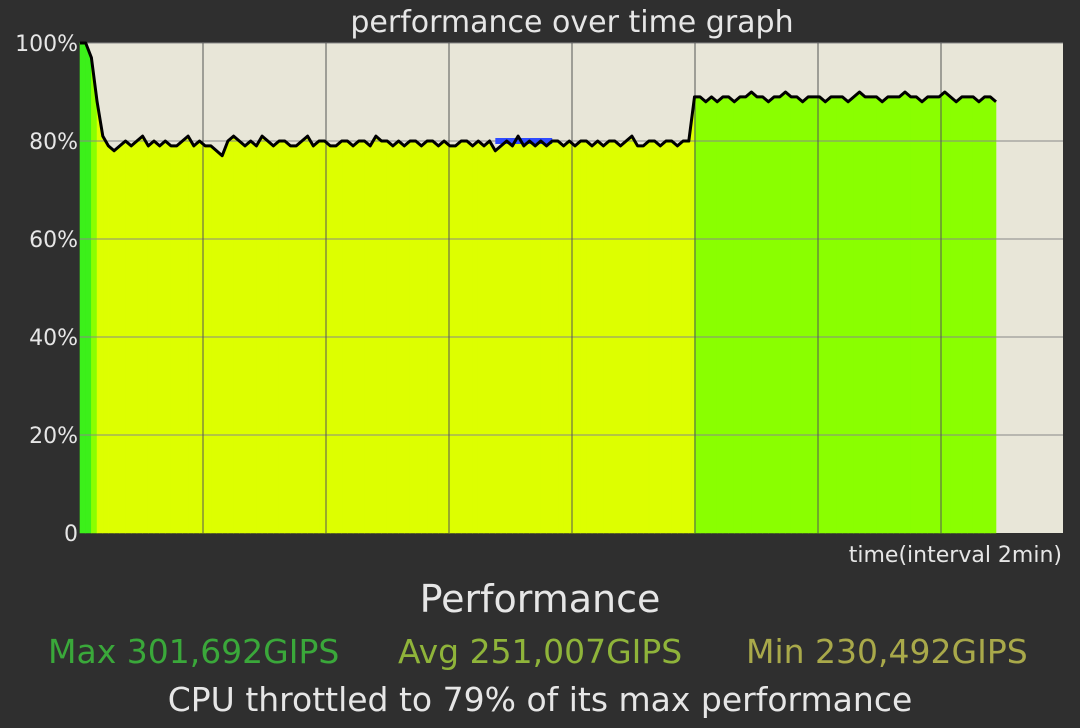 Image resolution: width=1080 pixels, height=728 pixels. What do you see at coordinates (194, 651) in the screenshot?
I see `max-performance-stat: Max 301,692GIPS` at bounding box center [194, 651].